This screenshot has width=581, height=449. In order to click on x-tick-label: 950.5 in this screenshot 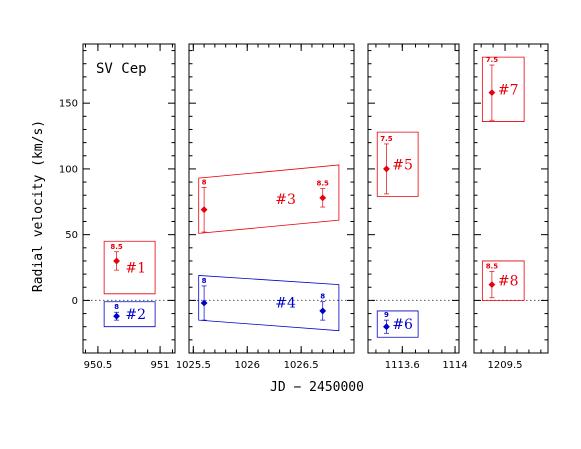, I will do `click(98, 365)`.